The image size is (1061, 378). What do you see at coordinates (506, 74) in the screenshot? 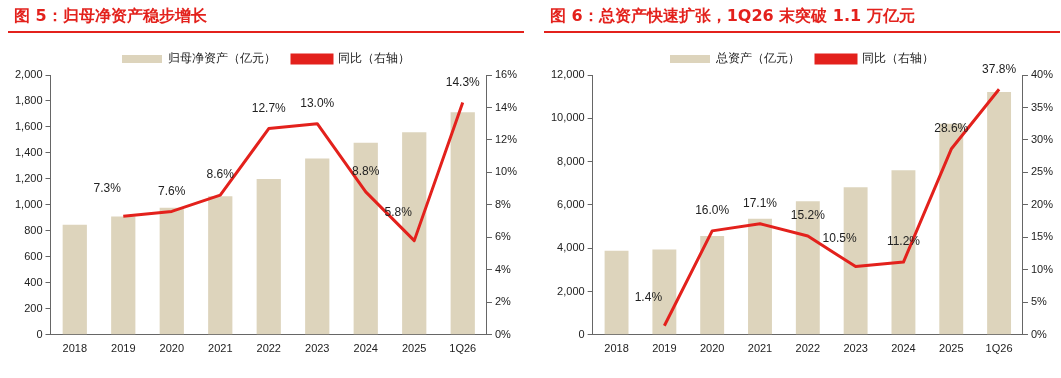
I see `y2-tick-label: 16%` at bounding box center [506, 74].